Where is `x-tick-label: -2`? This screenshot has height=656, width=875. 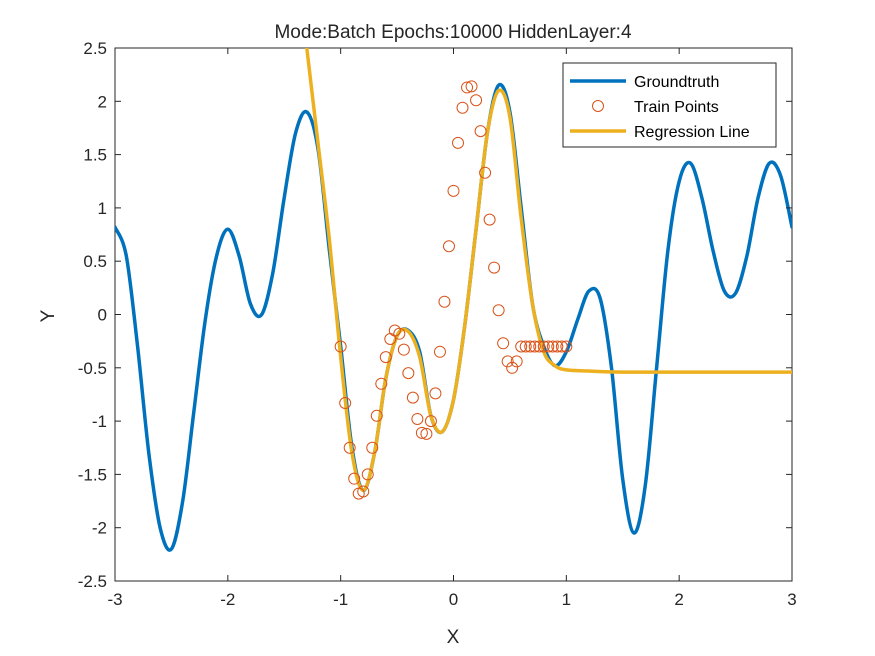 x-tick-label: -2 is located at coordinates (227, 599).